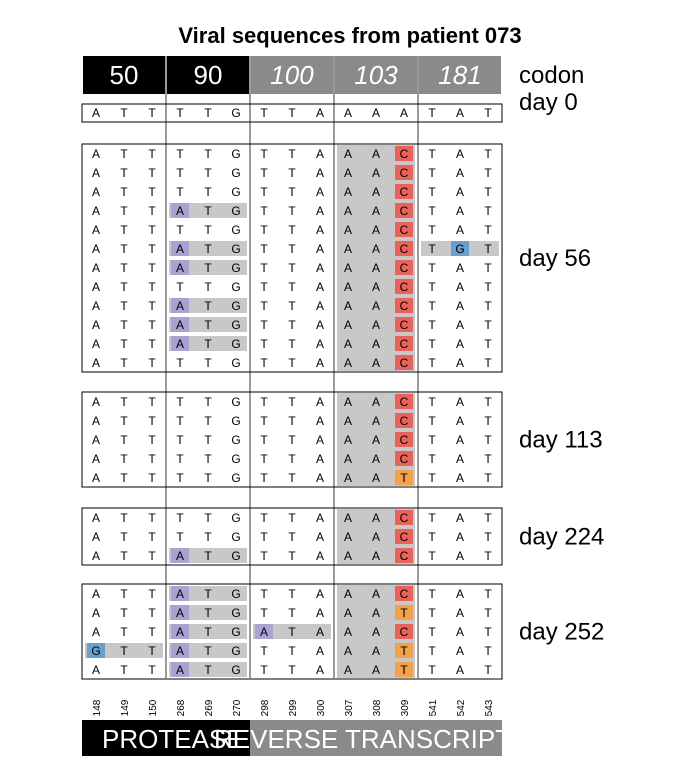  Describe the element at coordinates (124, 113) in the screenshot. I see `reference-base: T` at that location.